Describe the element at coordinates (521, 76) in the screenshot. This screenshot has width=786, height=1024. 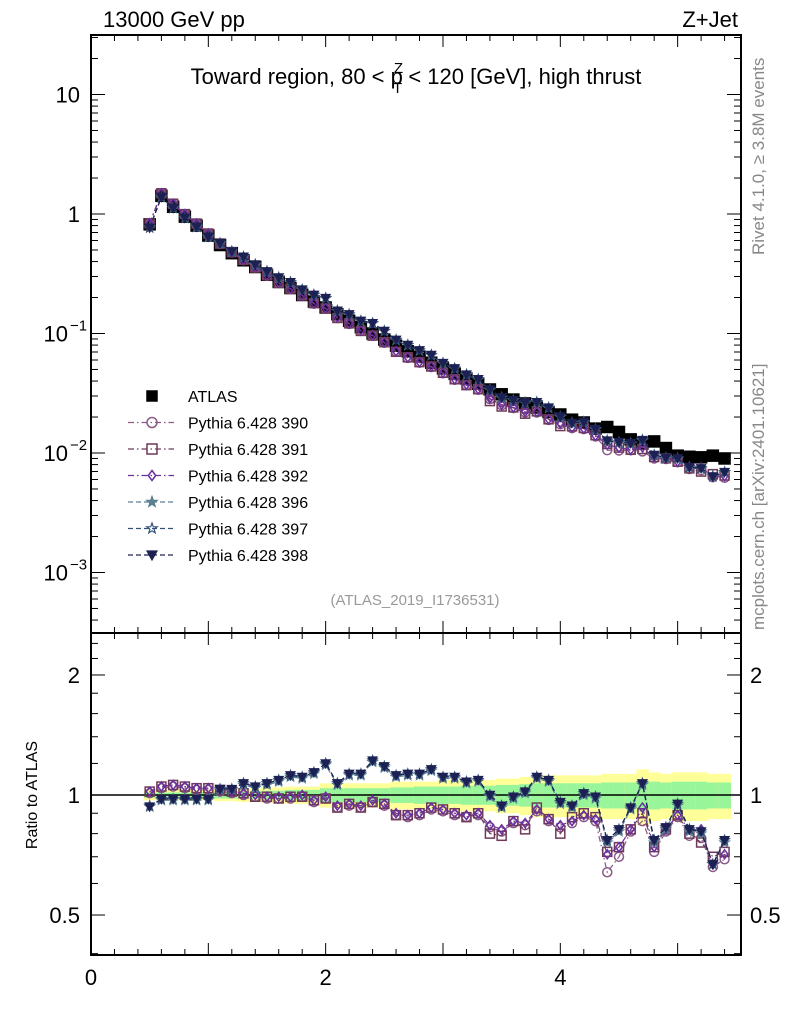
I see `title-suffix: < 120 [GeV], high thrust` at that location.